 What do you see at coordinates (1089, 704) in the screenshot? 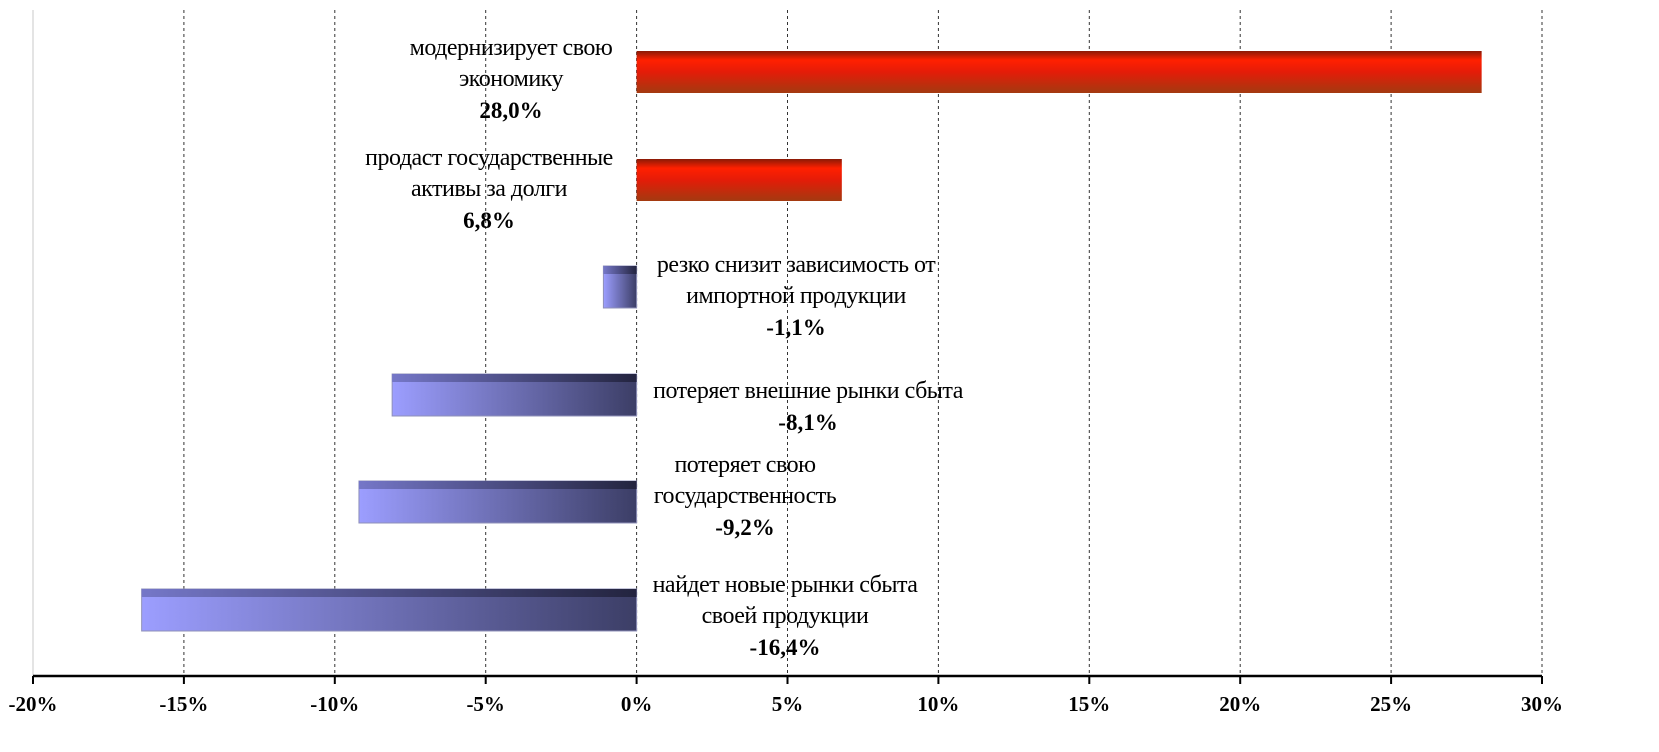
I see `x-tick-label: 15%` at bounding box center [1089, 704].